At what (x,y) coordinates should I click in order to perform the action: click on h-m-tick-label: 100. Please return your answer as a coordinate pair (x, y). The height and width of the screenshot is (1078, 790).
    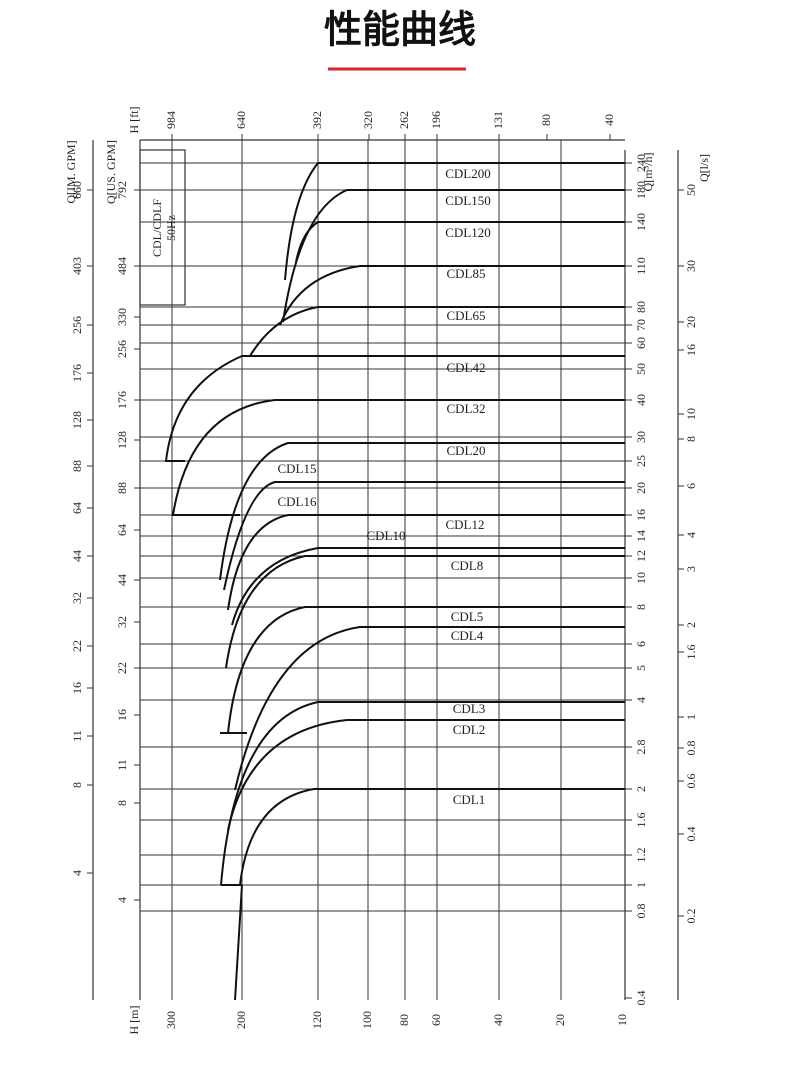
    Looking at the image, I should click on (367, 1020).